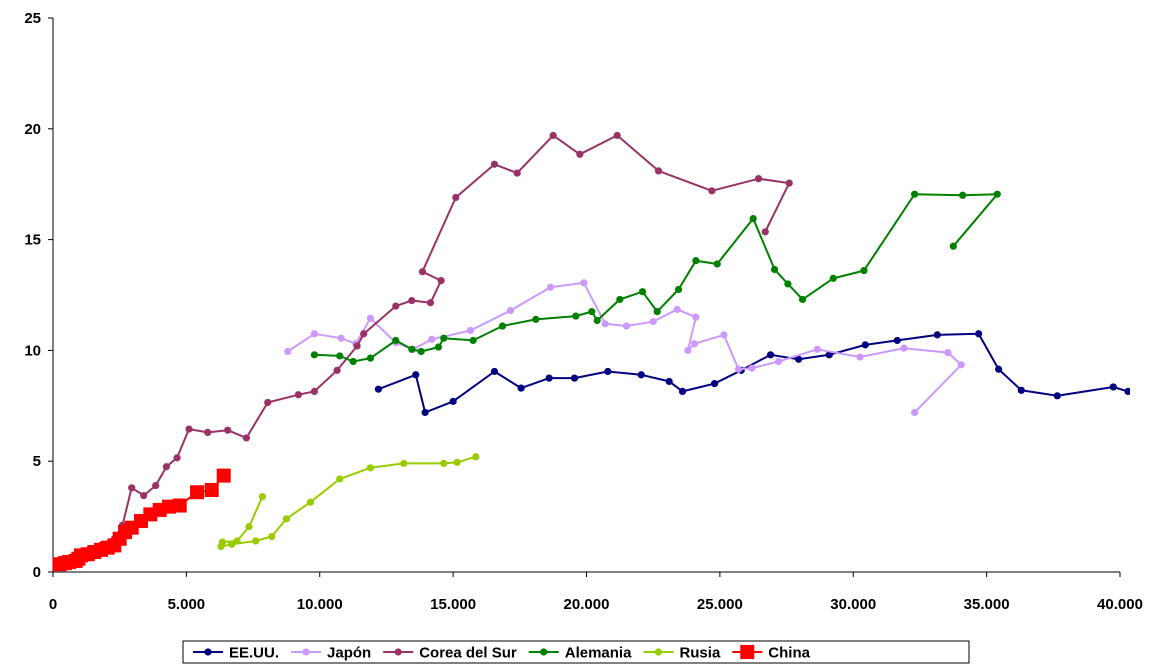 The width and height of the screenshot is (1154, 666). What do you see at coordinates (987, 604) in the screenshot?
I see `x-tick-label: 35.000` at bounding box center [987, 604].